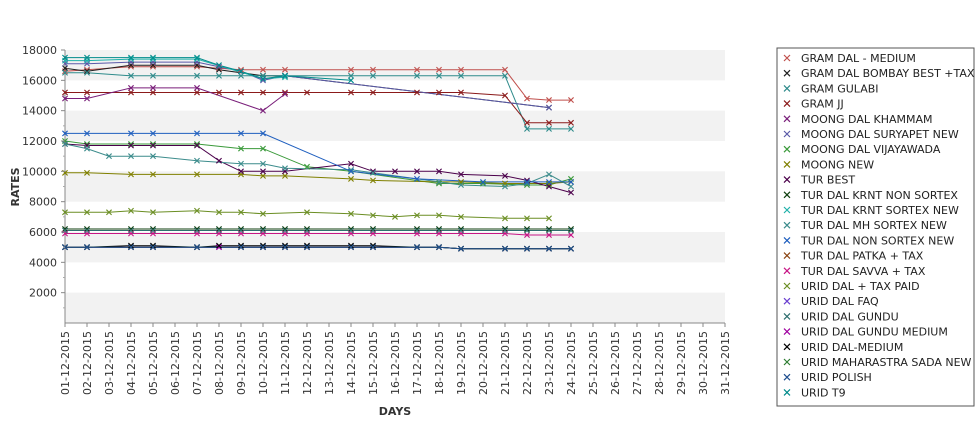 The height and width of the screenshot is (429, 975). What do you see at coordinates (725, 363) in the screenshot?
I see `x-tick-label: 31-12-2015` at bounding box center [725, 363].